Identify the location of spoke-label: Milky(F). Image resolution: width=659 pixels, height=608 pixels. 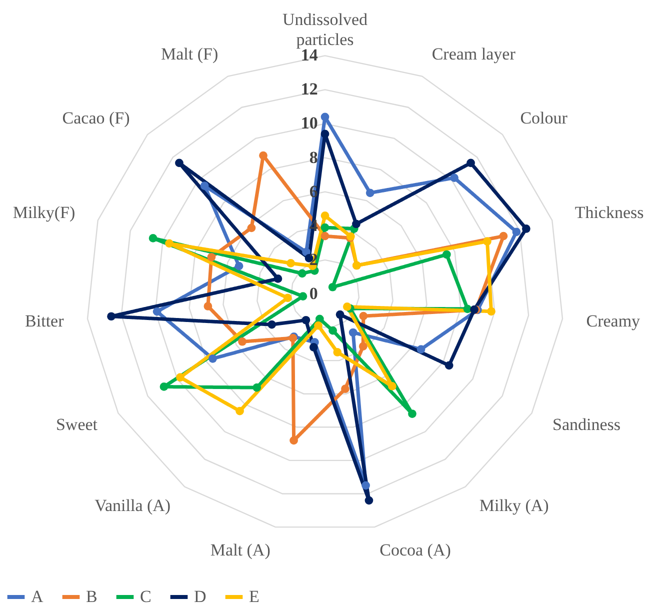
(44, 212).